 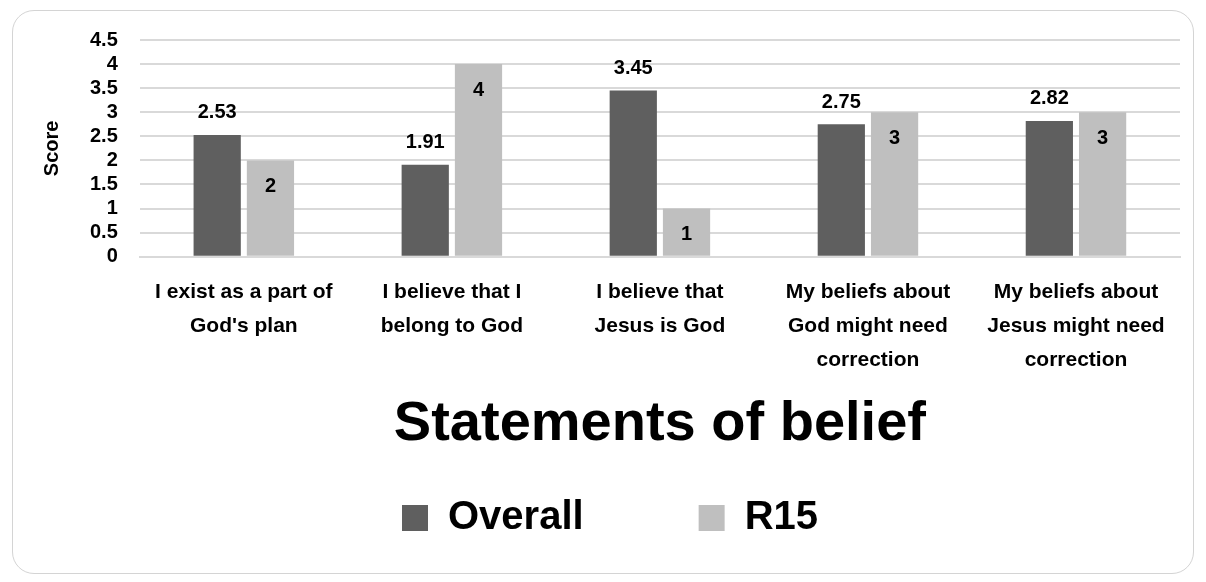 What do you see at coordinates (633, 67) in the screenshot?
I see `data-label: 3.45` at bounding box center [633, 67].